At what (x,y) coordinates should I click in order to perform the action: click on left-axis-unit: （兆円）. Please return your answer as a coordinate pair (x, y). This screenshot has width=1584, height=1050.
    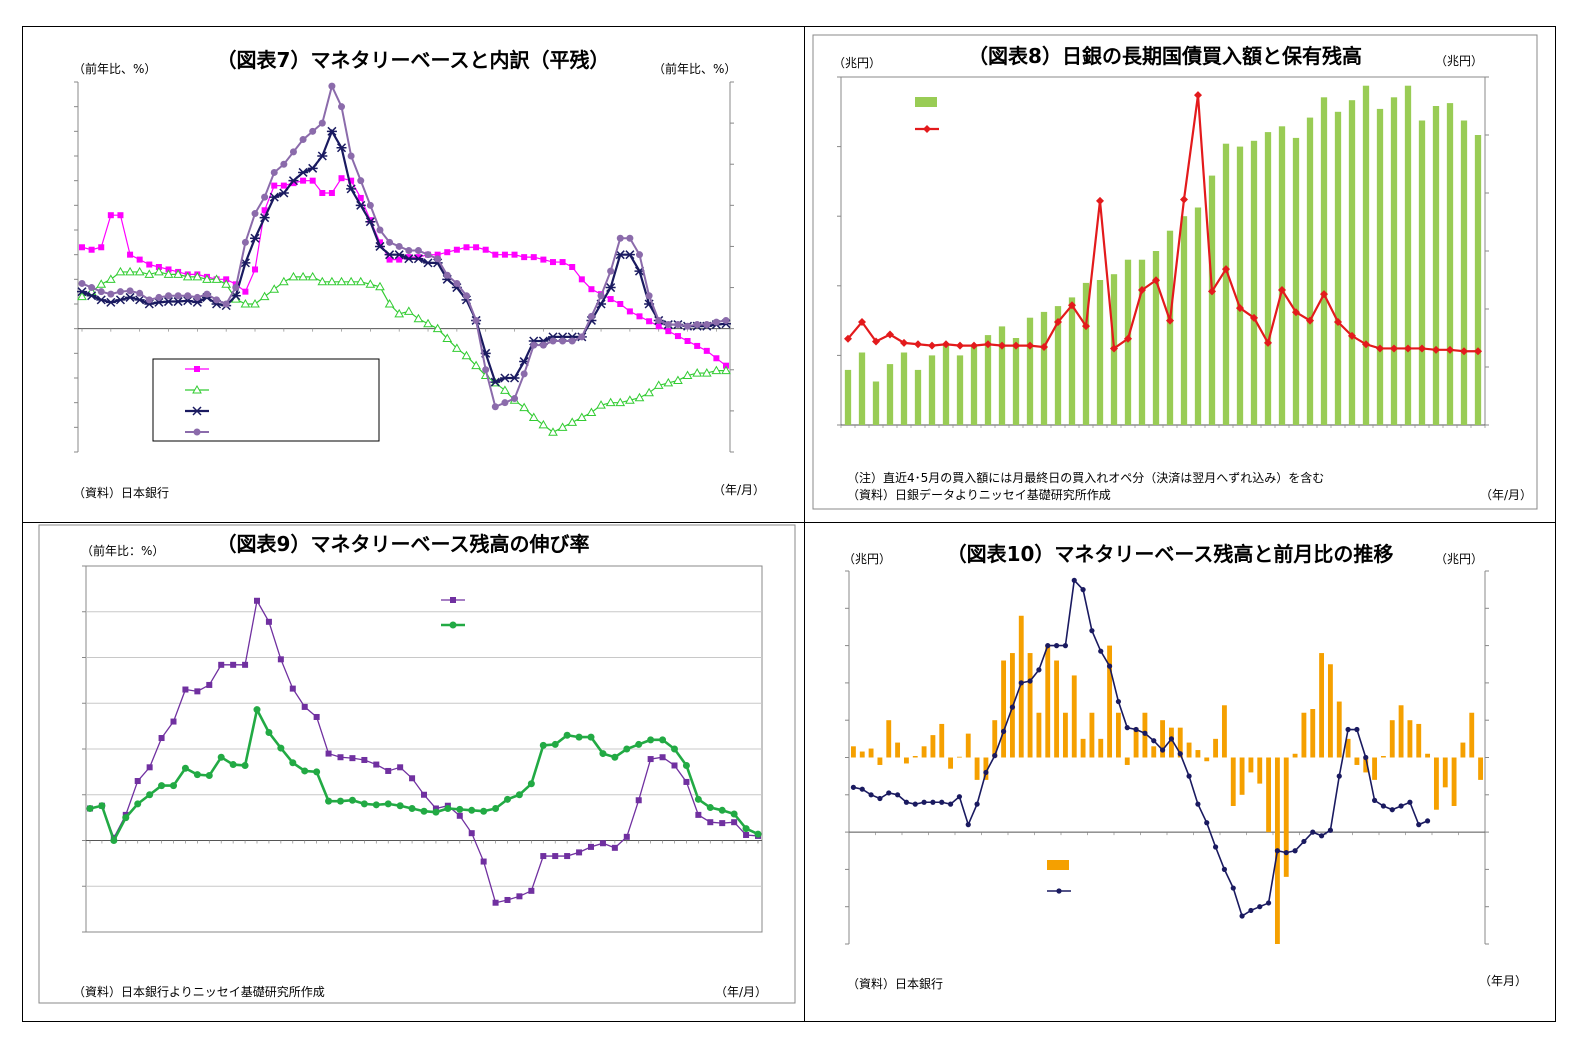
    Looking at the image, I should click on (857, 63).